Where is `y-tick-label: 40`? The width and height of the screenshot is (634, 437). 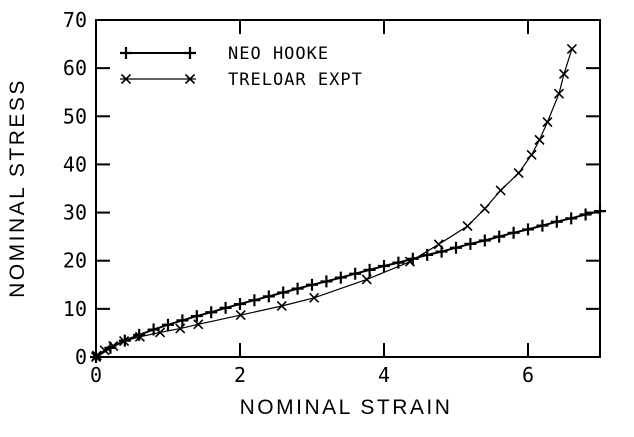
y-tick-label: 40 is located at coordinates (75, 164).